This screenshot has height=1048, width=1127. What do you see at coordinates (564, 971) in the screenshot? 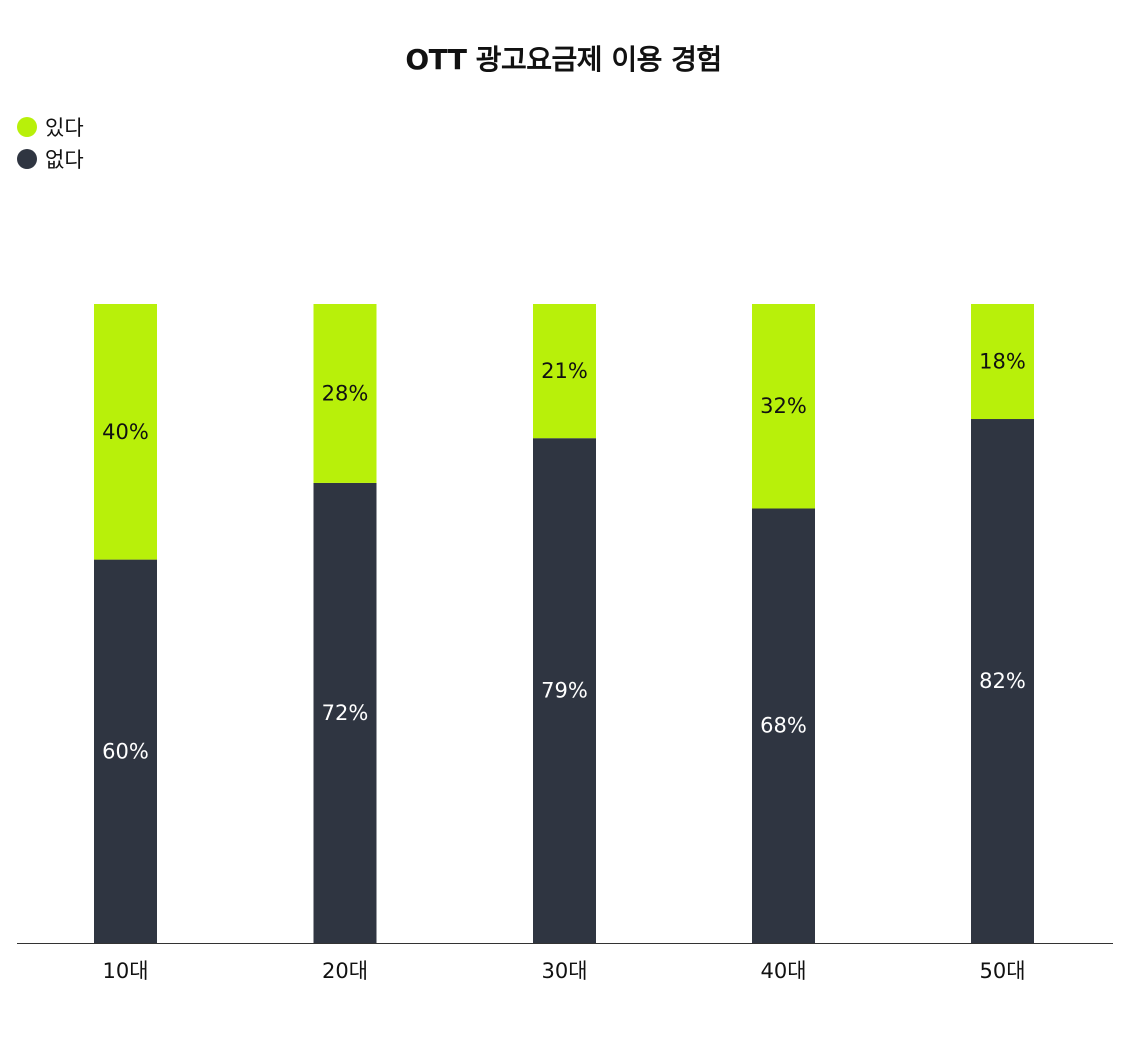
I see `x-tick-label-3: 30대` at bounding box center [564, 971].